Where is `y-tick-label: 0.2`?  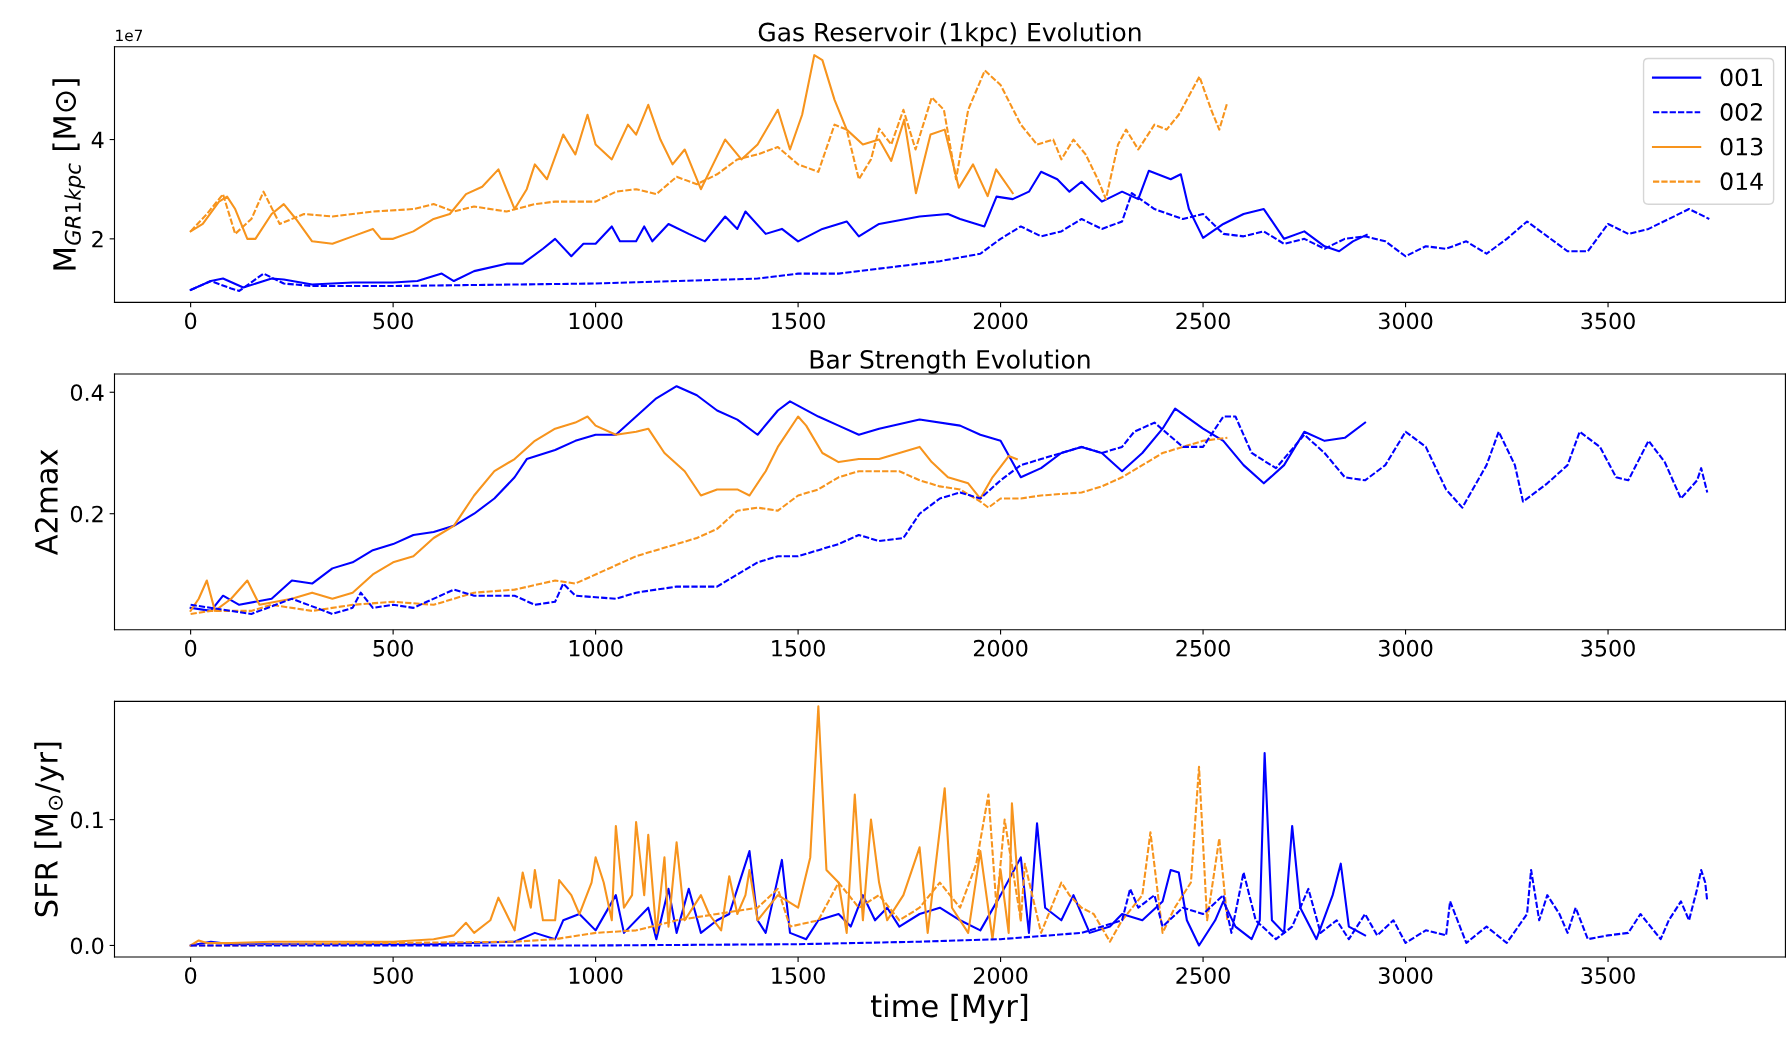
y-tick-label: 0.2 is located at coordinates (86, 514).